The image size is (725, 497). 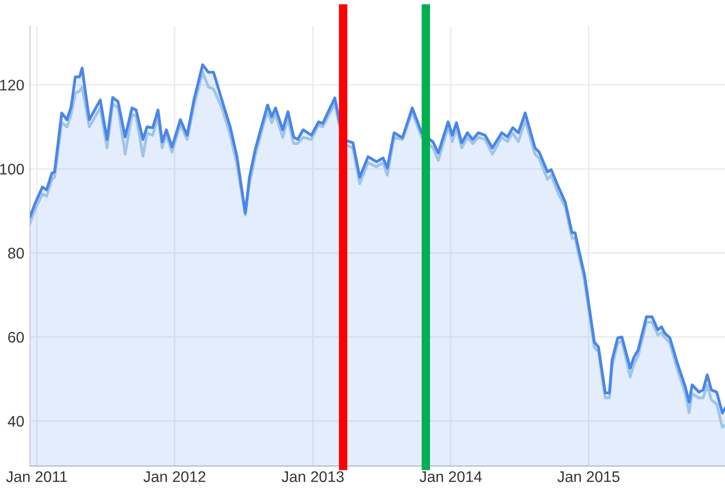 I want to click on x-tick-label: Jan 2011, so click(x=36, y=476).